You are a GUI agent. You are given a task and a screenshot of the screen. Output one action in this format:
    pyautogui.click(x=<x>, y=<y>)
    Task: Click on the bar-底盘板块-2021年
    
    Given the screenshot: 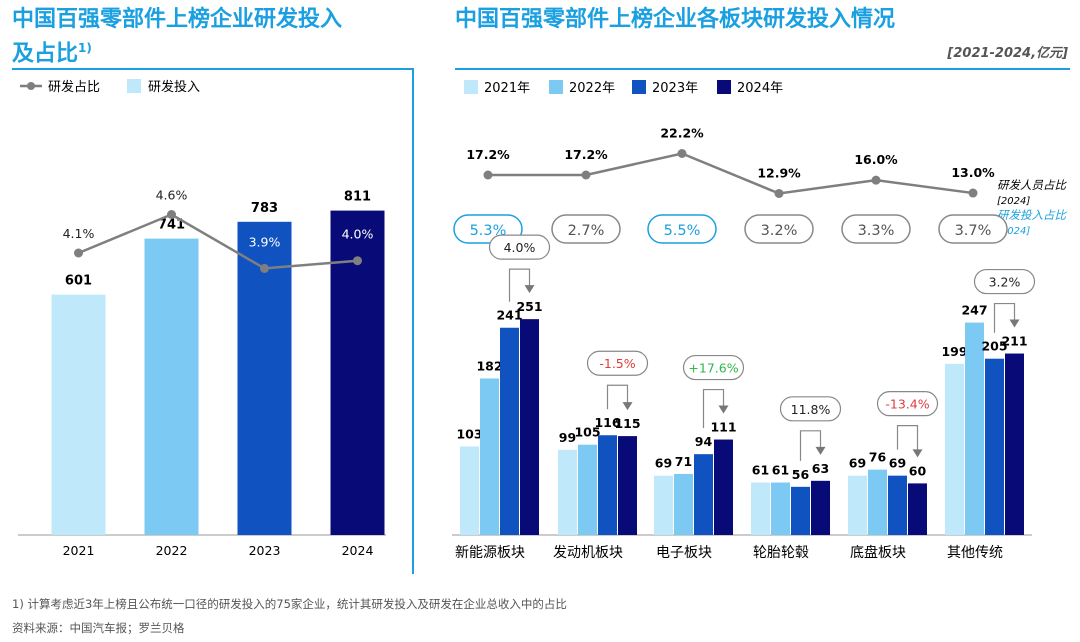 What is the action you would take?
    pyautogui.click(x=857, y=505)
    